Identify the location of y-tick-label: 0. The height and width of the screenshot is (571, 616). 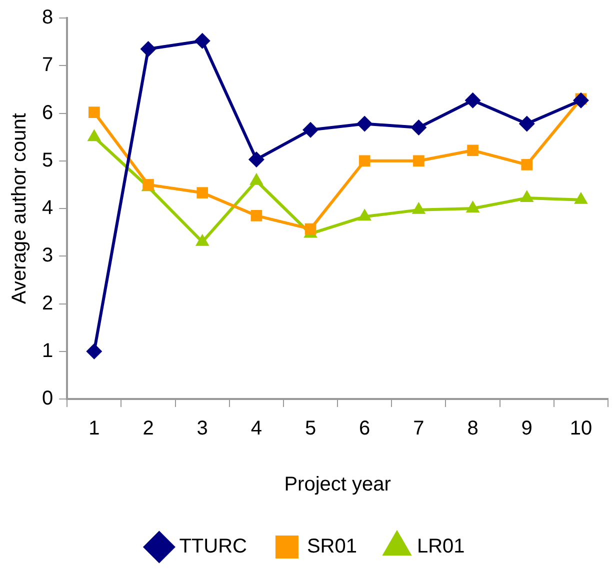
(48, 399).